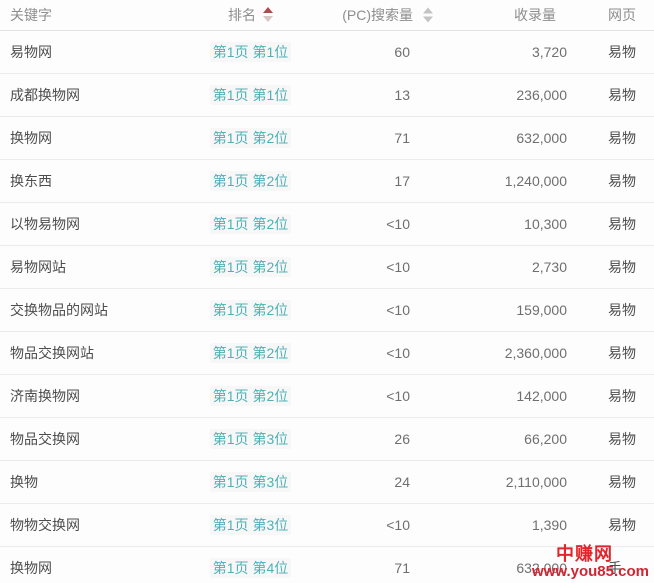 The width and height of the screenshot is (654, 583). I want to click on keyword-cell: 成都换物网, so click(99, 95).